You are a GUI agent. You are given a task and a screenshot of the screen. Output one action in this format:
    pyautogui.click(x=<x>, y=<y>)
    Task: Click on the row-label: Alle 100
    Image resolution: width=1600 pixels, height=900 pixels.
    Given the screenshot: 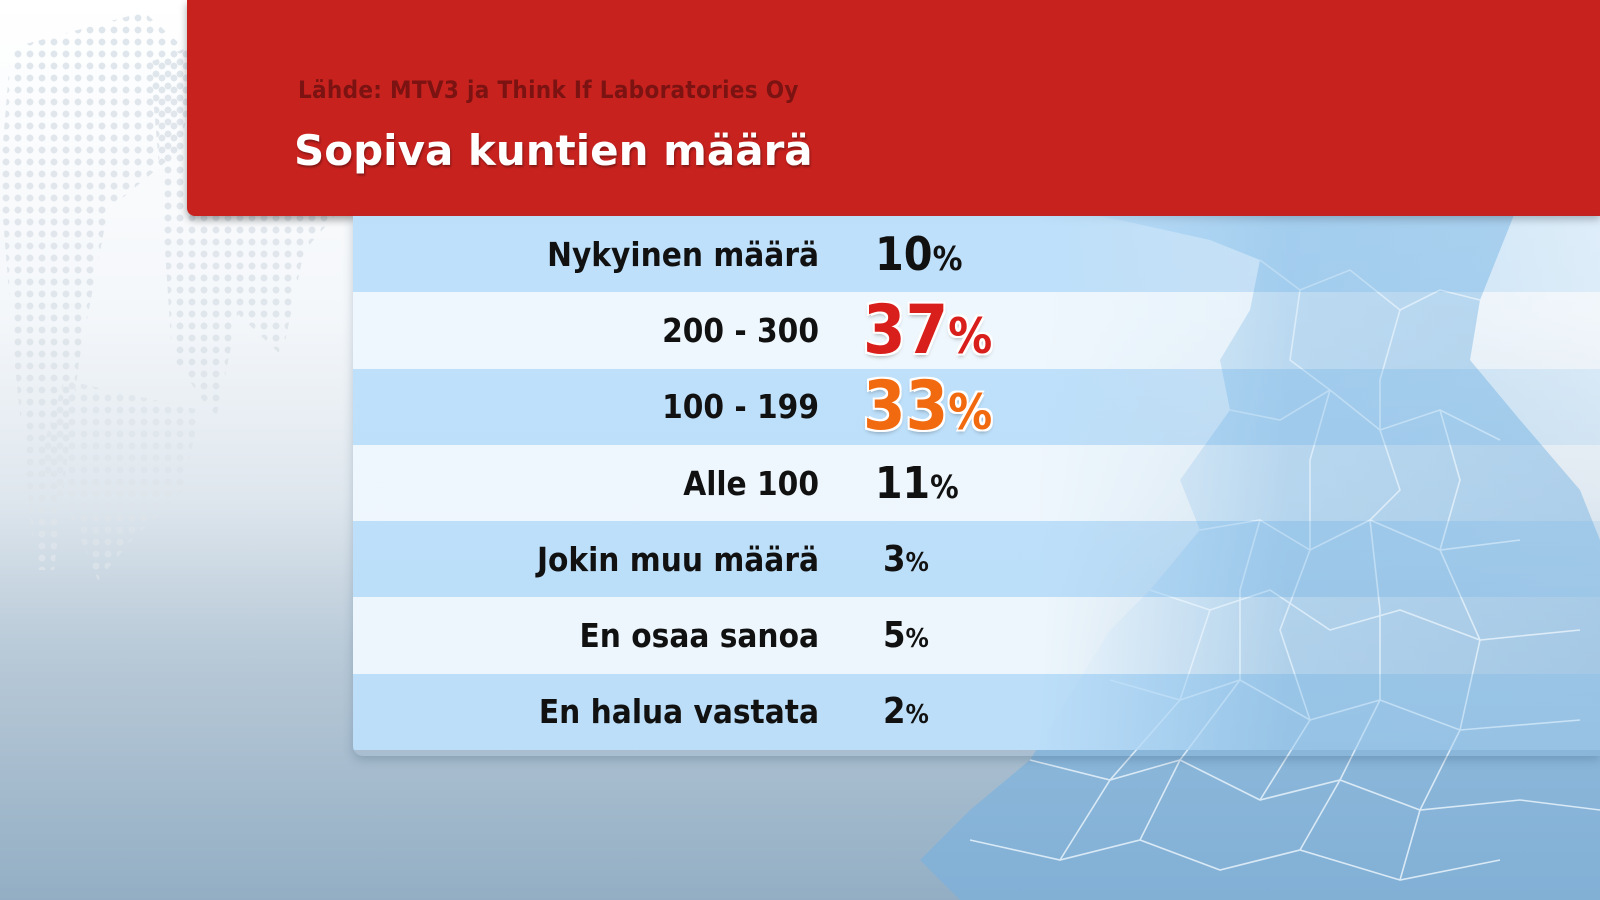 What is the action you would take?
    pyautogui.click(x=751, y=483)
    